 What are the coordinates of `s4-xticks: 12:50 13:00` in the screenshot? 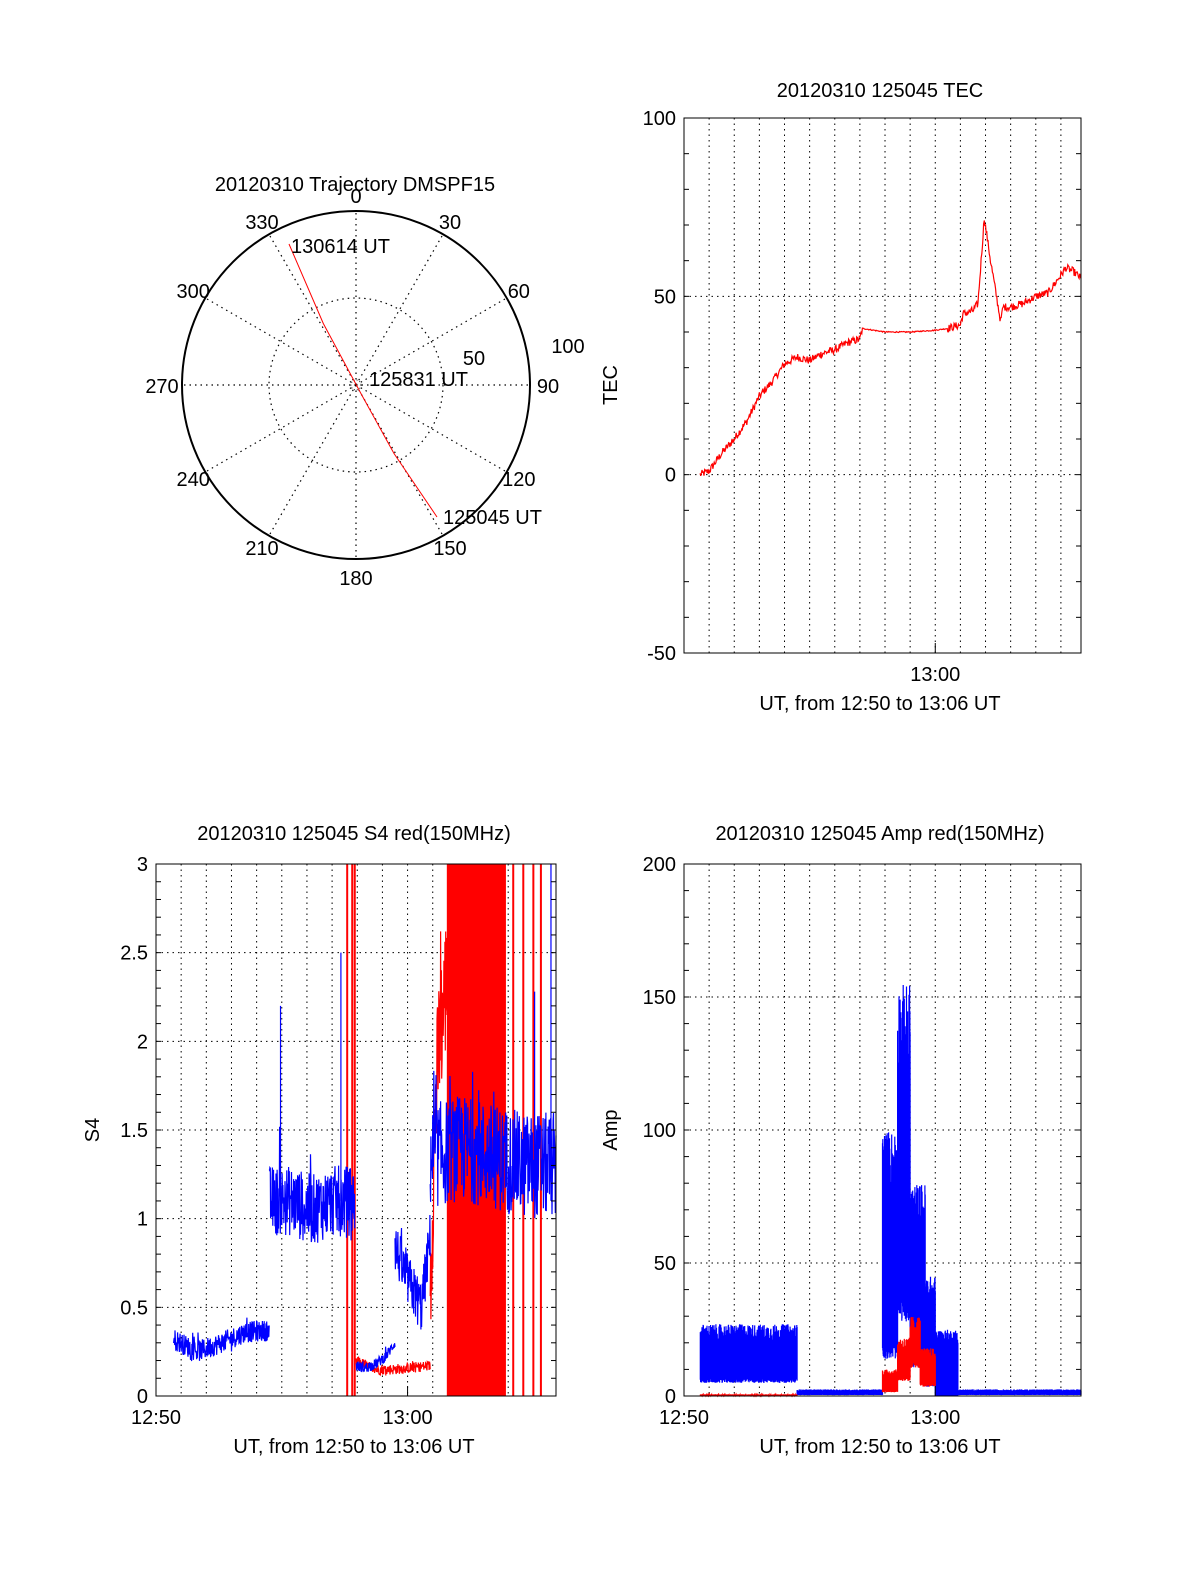 It's located at (282, 1407).